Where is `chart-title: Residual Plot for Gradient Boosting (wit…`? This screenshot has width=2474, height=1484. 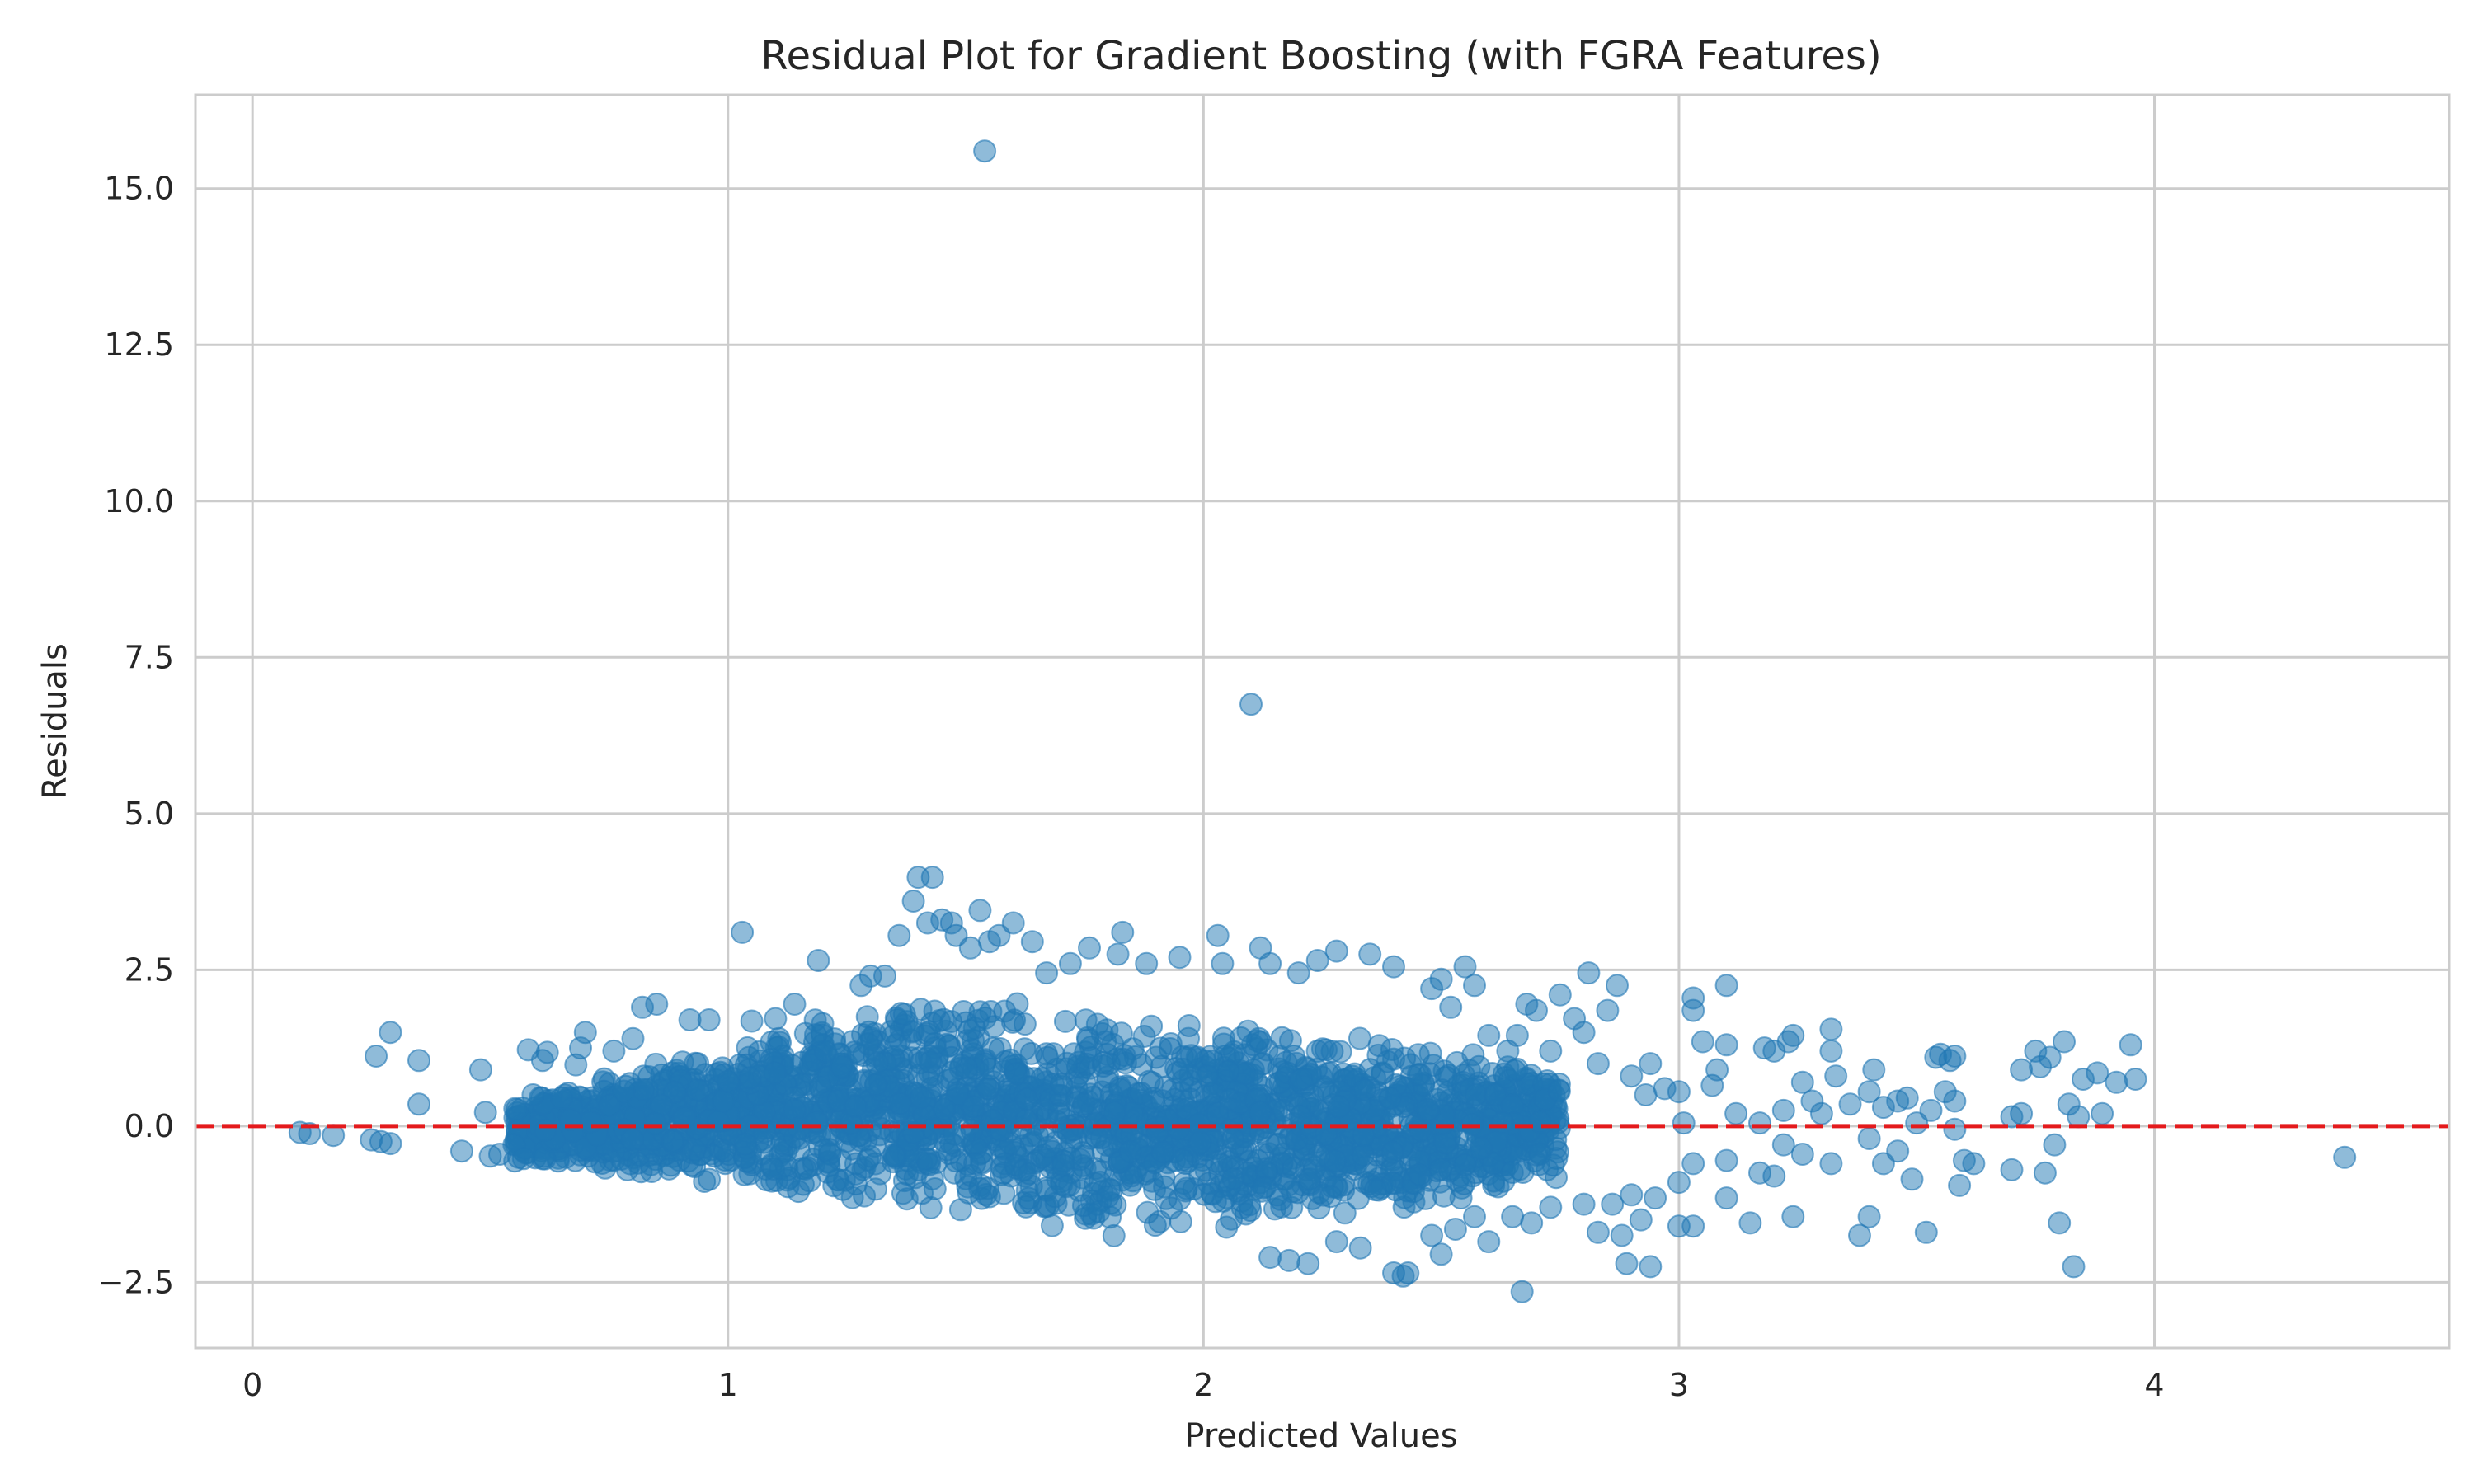
chart-title: Residual Plot for Gradient Boosting (wit… is located at coordinates (1320, 56).